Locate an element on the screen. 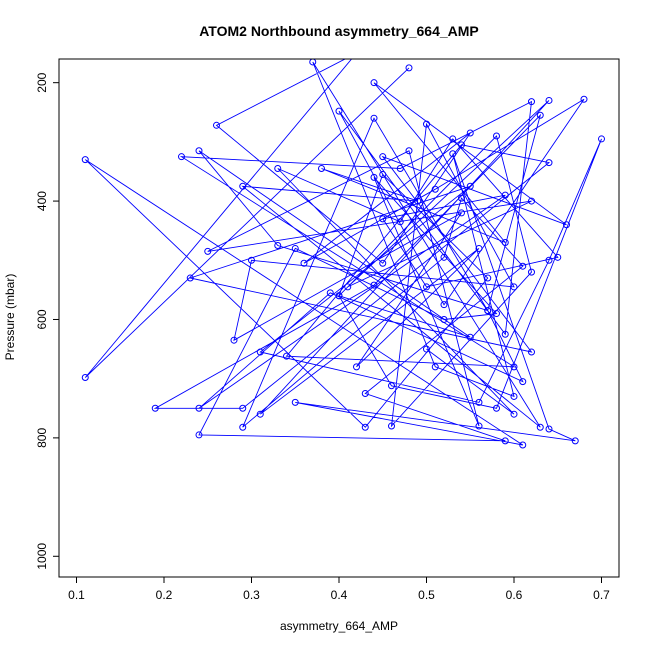 This screenshot has width=650, height=650. x-axis-label: asymmetry_664_AMP is located at coordinates (339, 626).